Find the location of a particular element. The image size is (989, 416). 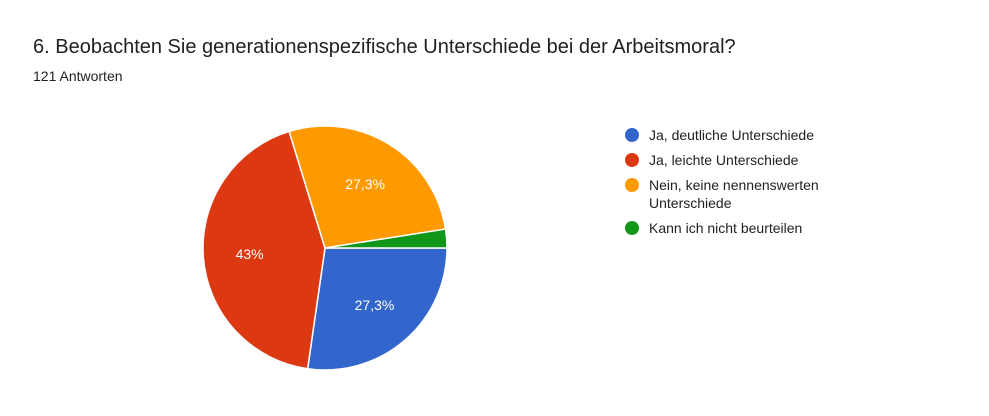

legend-label: Nein, keine nennenswerten Unterschiede is located at coordinates (734, 194).